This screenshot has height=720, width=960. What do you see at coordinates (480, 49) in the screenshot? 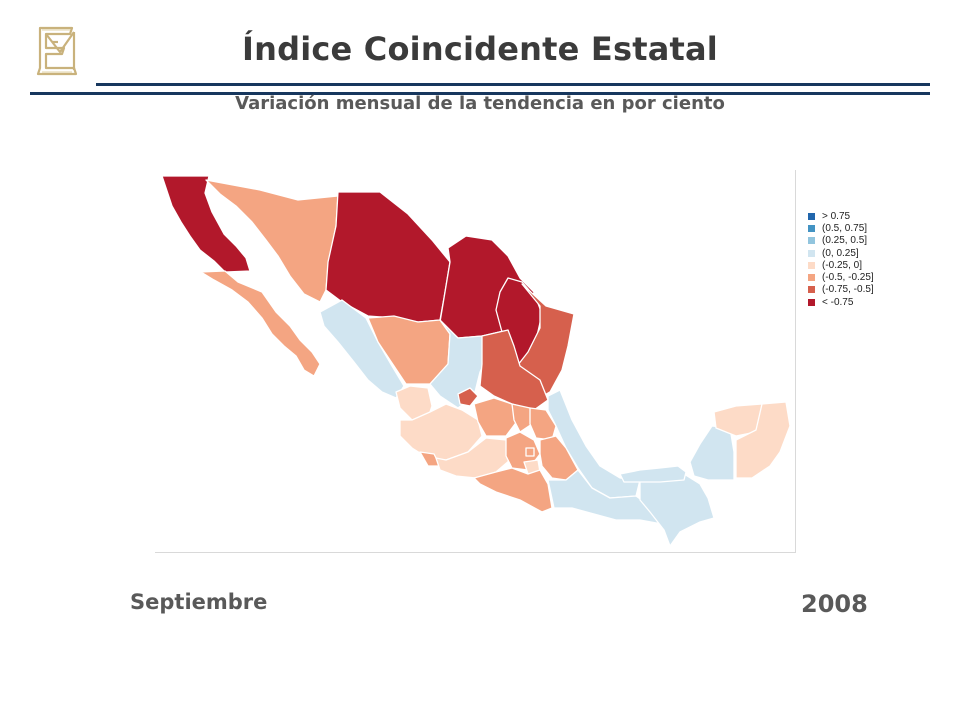
I see `page-title: Índice Coincidente Estatal` at bounding box center [480, 49].